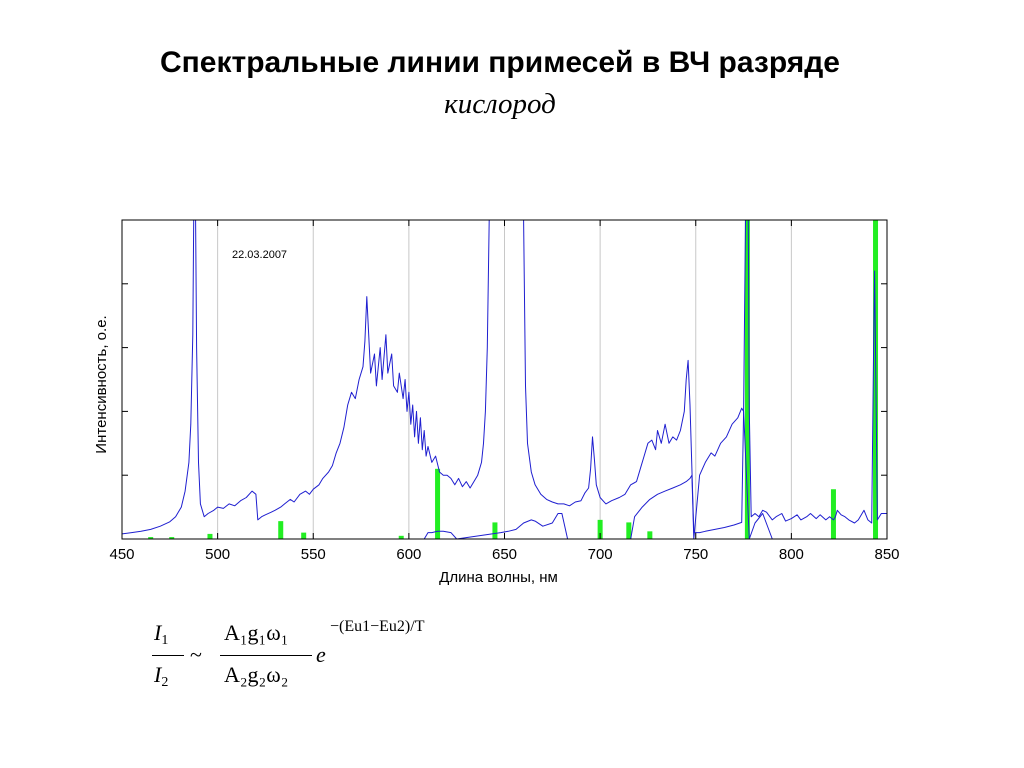 The height and width of the screenshot is (768, 1024). I want to click on x-tick-label: 650, so click(504, 554).